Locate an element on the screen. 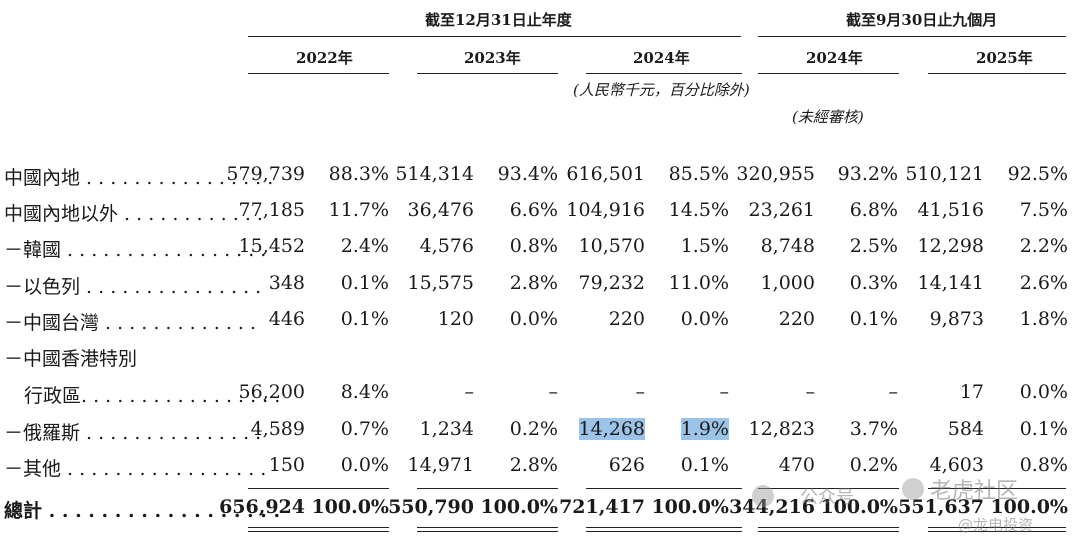 The image size is (1076, 549). amount-cell: 344,216 is located at coordinates (772, 507).